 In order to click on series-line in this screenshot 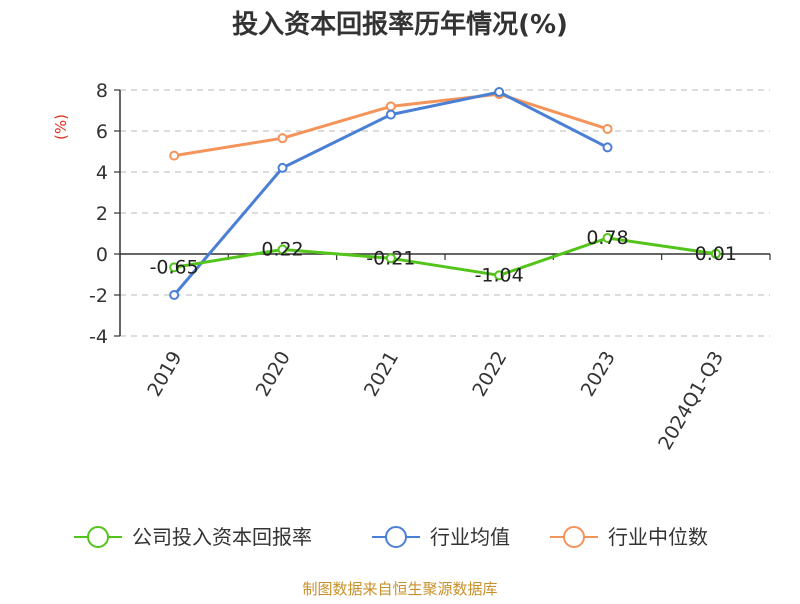, I will do `click(445, 256)`.